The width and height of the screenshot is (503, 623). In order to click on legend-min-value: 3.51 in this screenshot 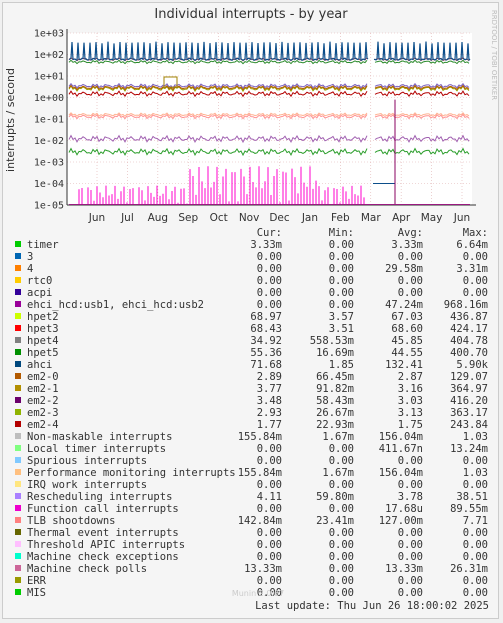, I will do `click(341, 329)`.